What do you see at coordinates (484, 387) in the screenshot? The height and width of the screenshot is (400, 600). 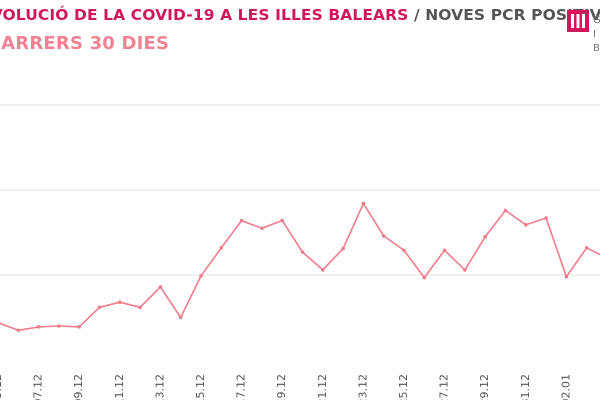 I see `x-tick-label: 29.12` at bounding box center [484, 387].